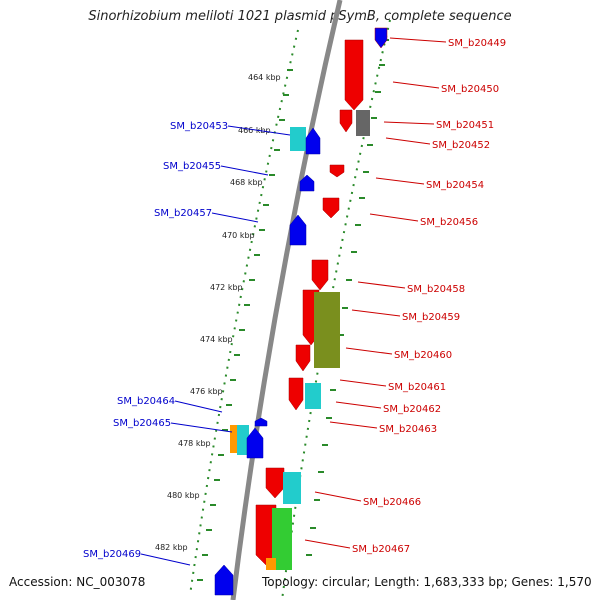 This screenshot has height=600, width=600. I want to click on gene-label-left: SM_b20457, so click(183, 213).